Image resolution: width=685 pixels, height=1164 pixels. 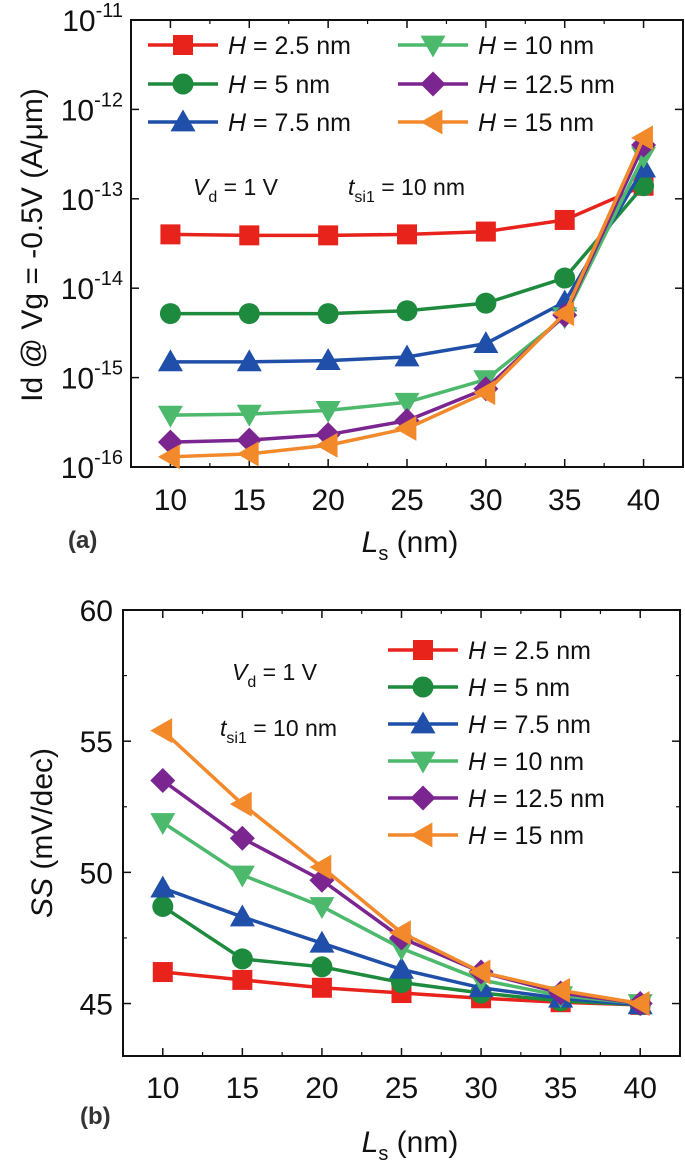 What do you see at coordinates (170, 500) in the screenshot?
I see `x-tick-label: 10` at bounding box center [170, 500].